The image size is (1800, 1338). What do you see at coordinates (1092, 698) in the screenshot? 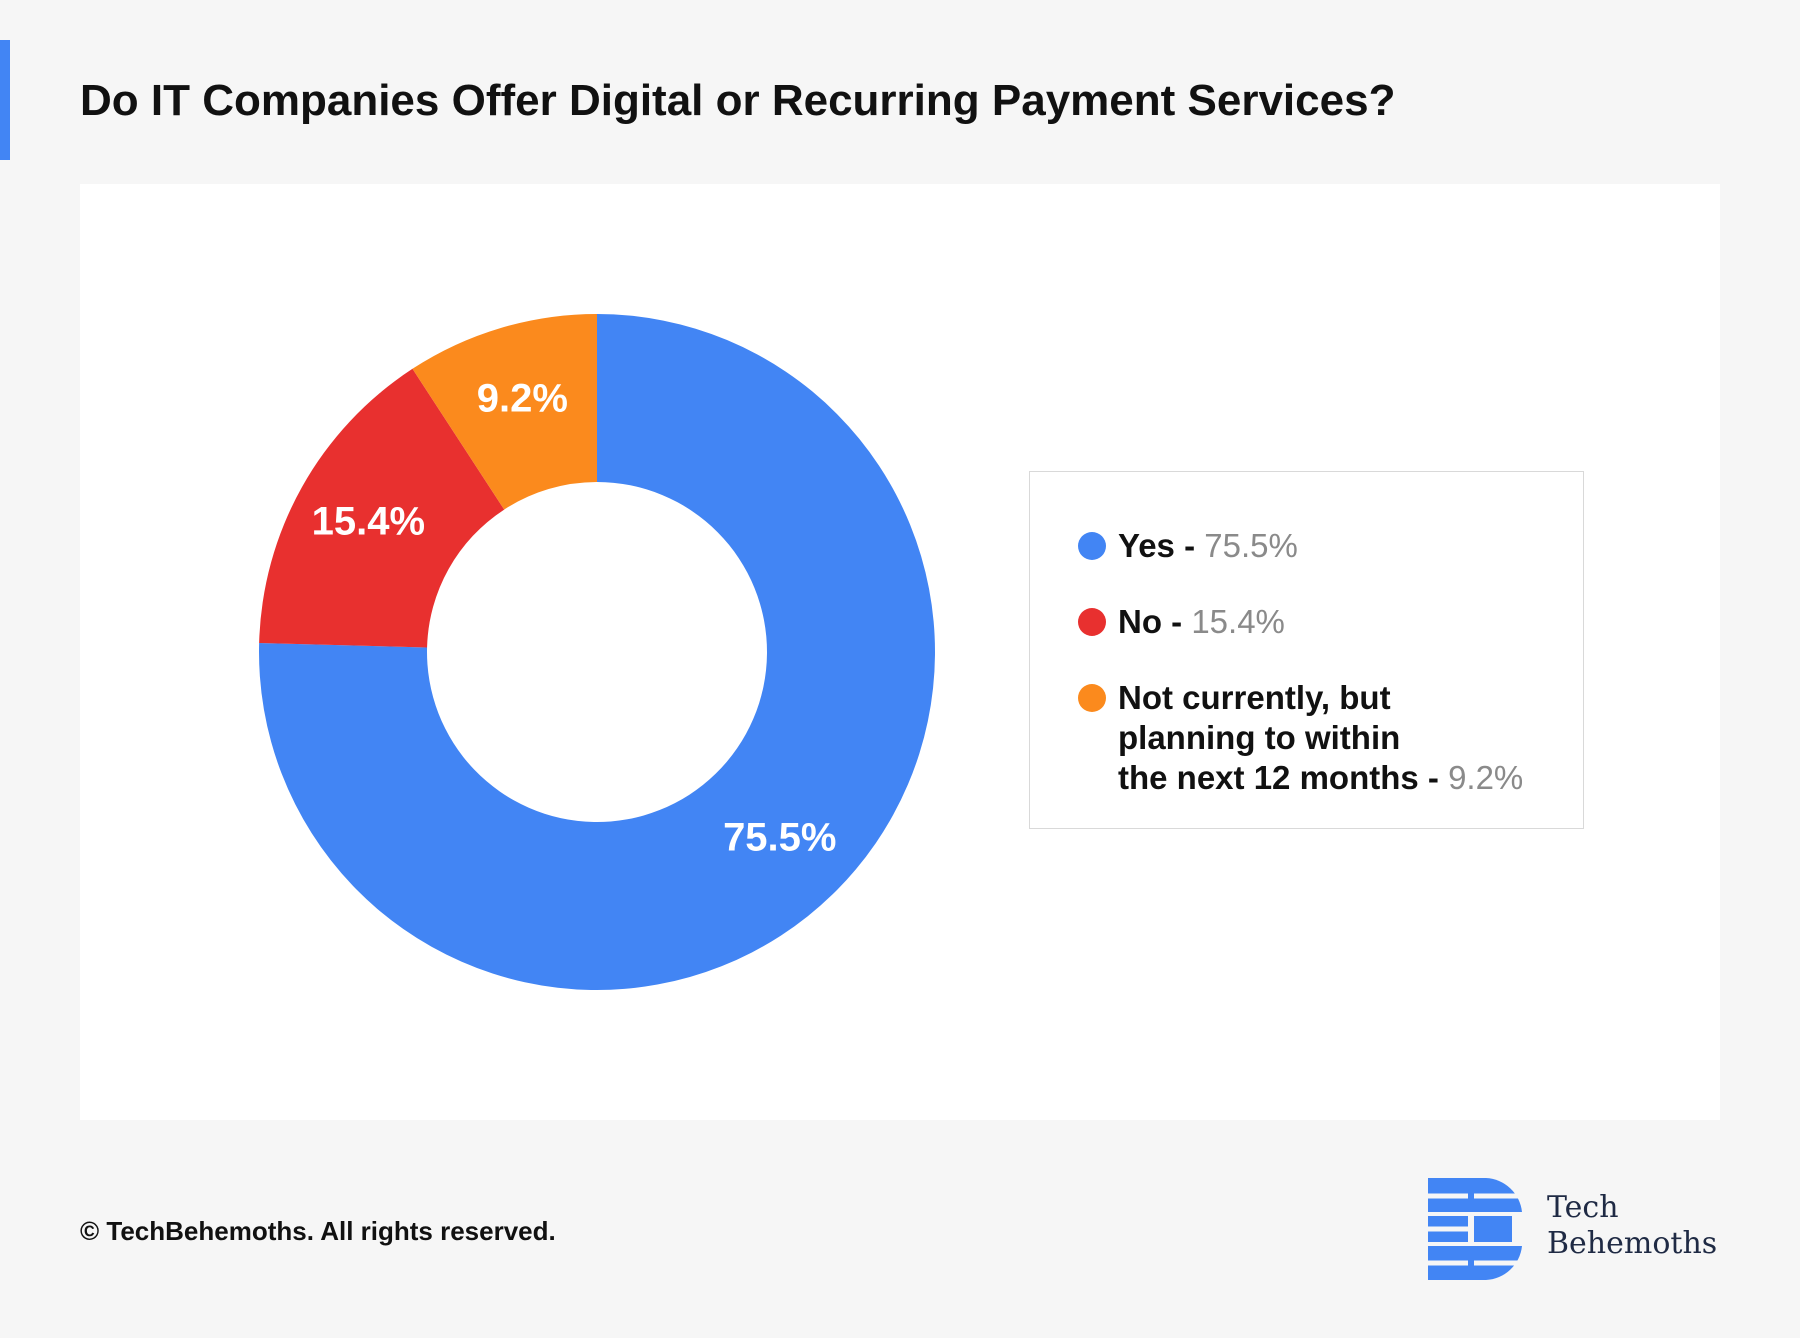
I see `legend-swatch-planning` at bounding box center [1092, 698].